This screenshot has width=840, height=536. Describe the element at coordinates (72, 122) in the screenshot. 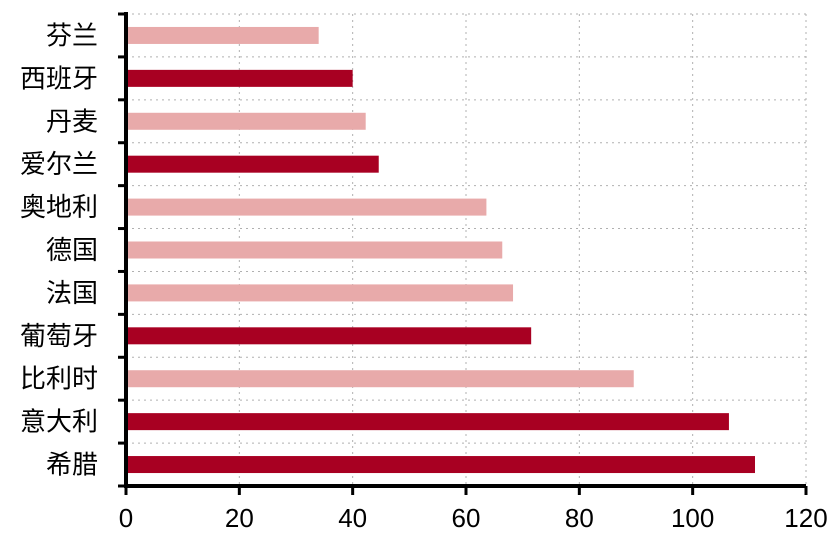

I see `category-label-2: 丹麦` at that location.